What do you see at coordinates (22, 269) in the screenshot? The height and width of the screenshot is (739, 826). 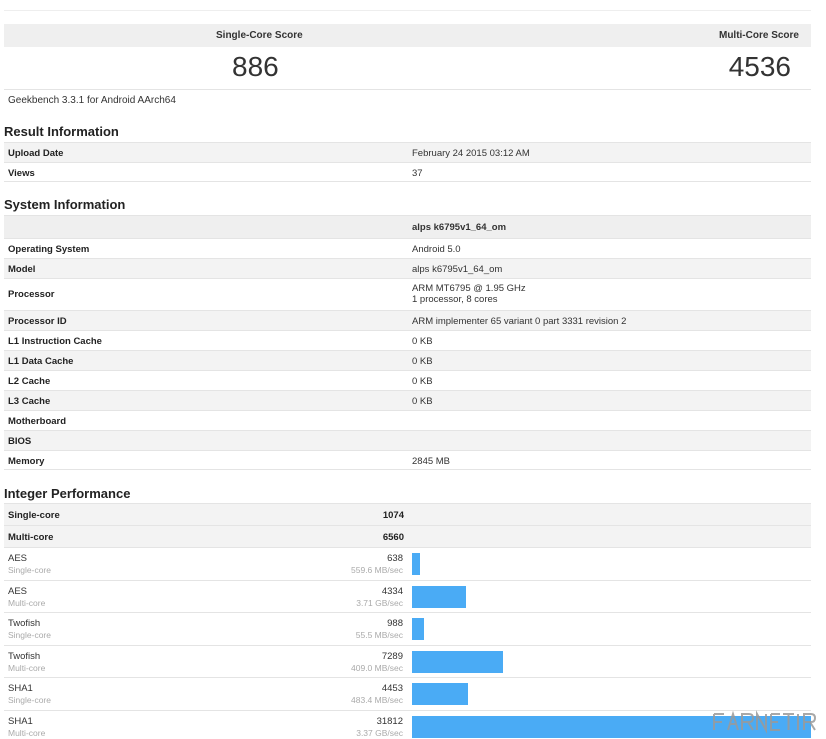 I see `row-key: Model` at bounding box center [22, 269].